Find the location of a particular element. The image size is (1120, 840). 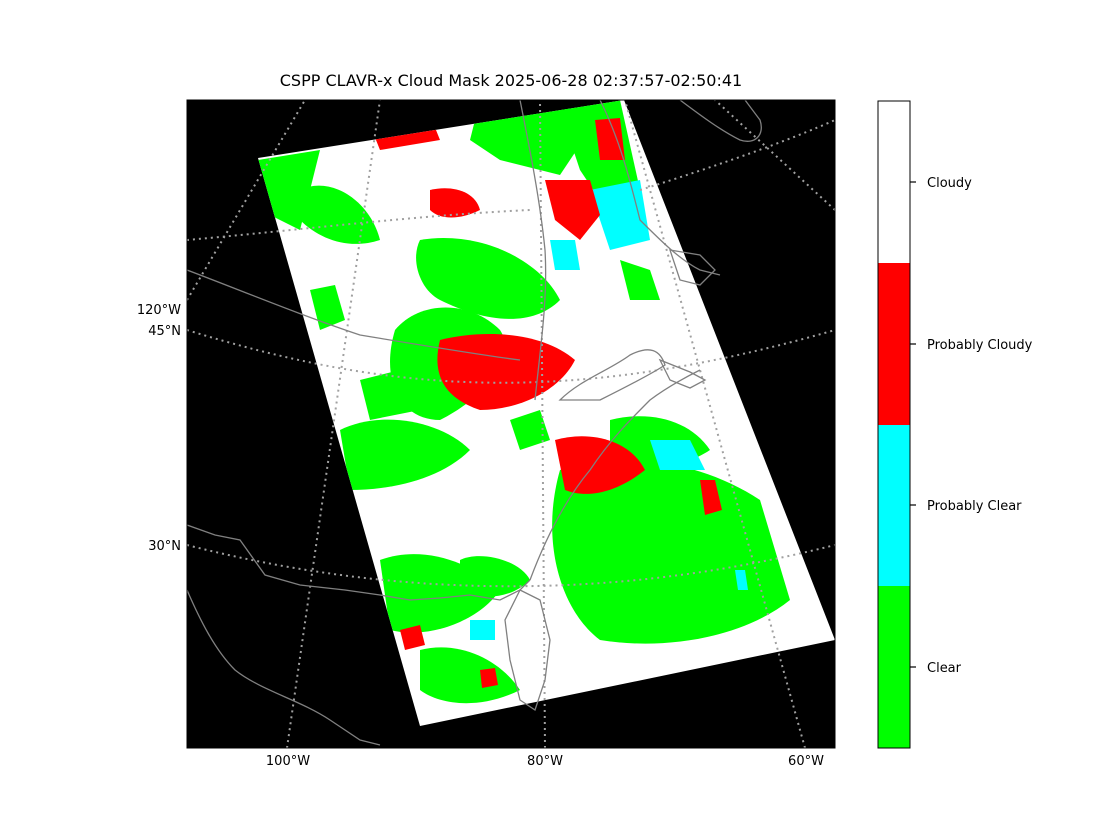

inland-border is located at coordinates (533, 250).